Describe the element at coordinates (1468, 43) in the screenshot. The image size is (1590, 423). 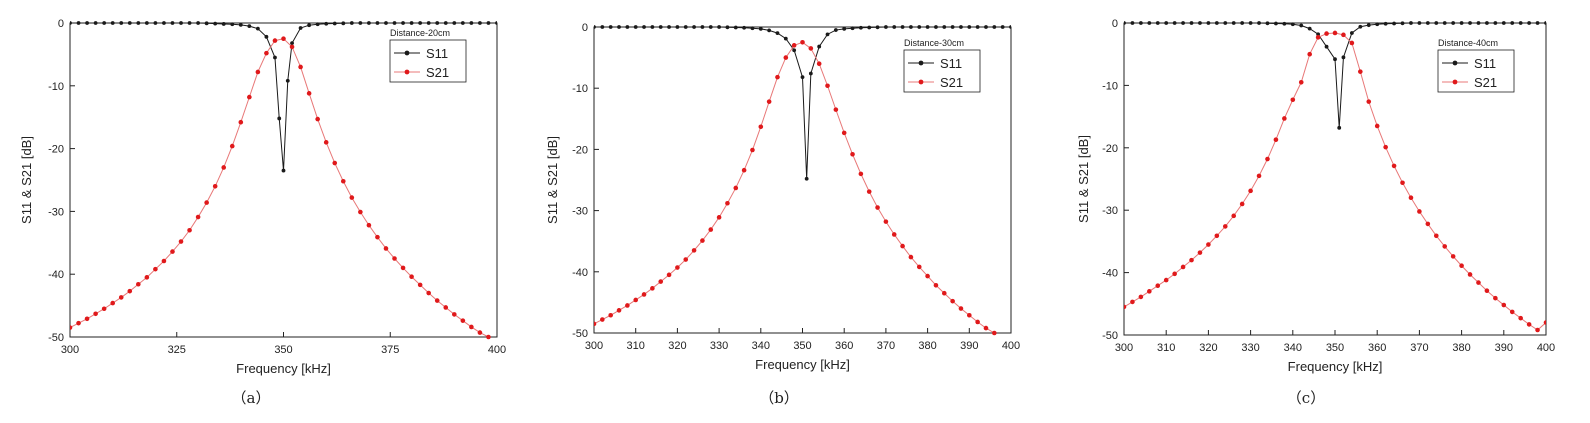
I see `legend-title: Distance-40cm` at that location.